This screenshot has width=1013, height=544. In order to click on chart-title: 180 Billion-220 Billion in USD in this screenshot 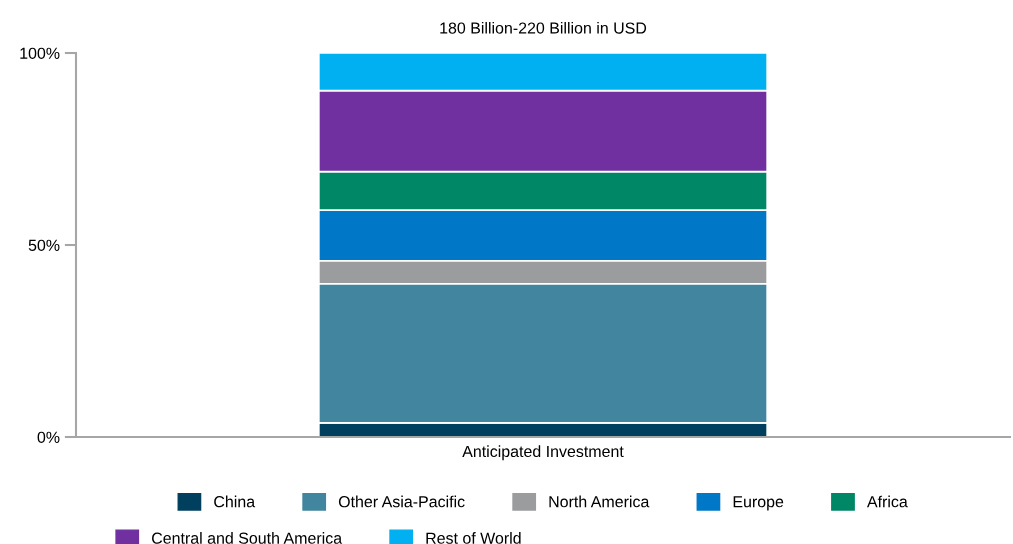, I will do `click(543, 27)`.